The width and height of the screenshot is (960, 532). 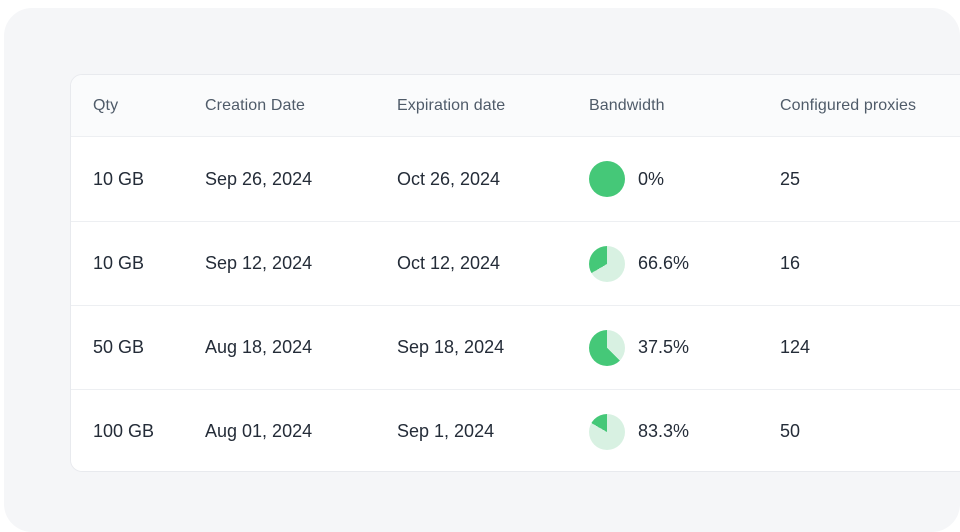 What do you see at coordinates (664, 431) in the screenshot?
I see `bandwidth-percent-label: 83.3%` at bounding box center [664, 431].